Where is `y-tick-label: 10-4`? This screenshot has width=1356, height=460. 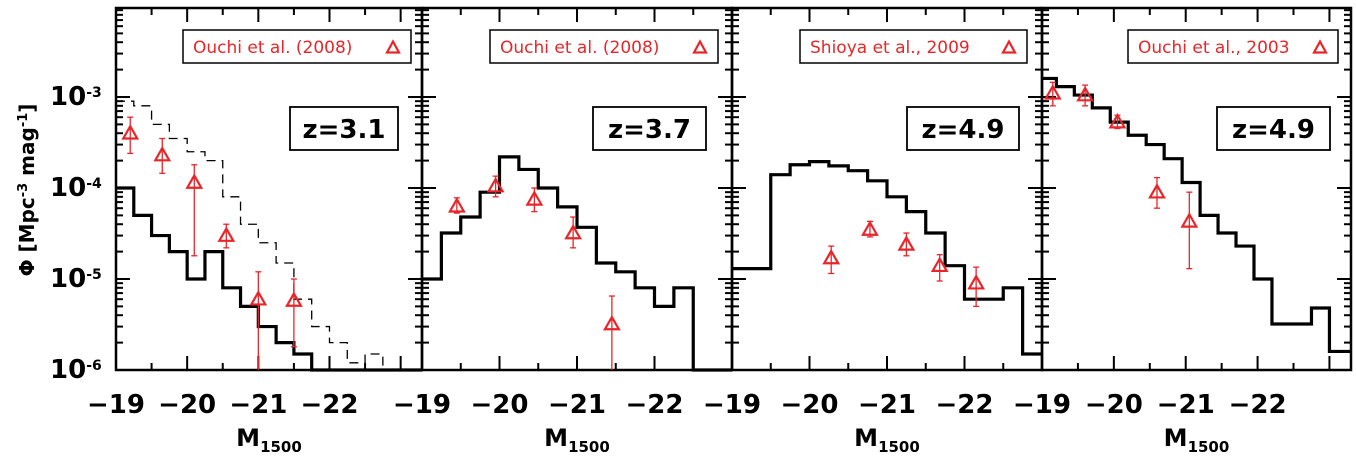
y-tick-label: 10-4 is located at coordinates (76, 188).